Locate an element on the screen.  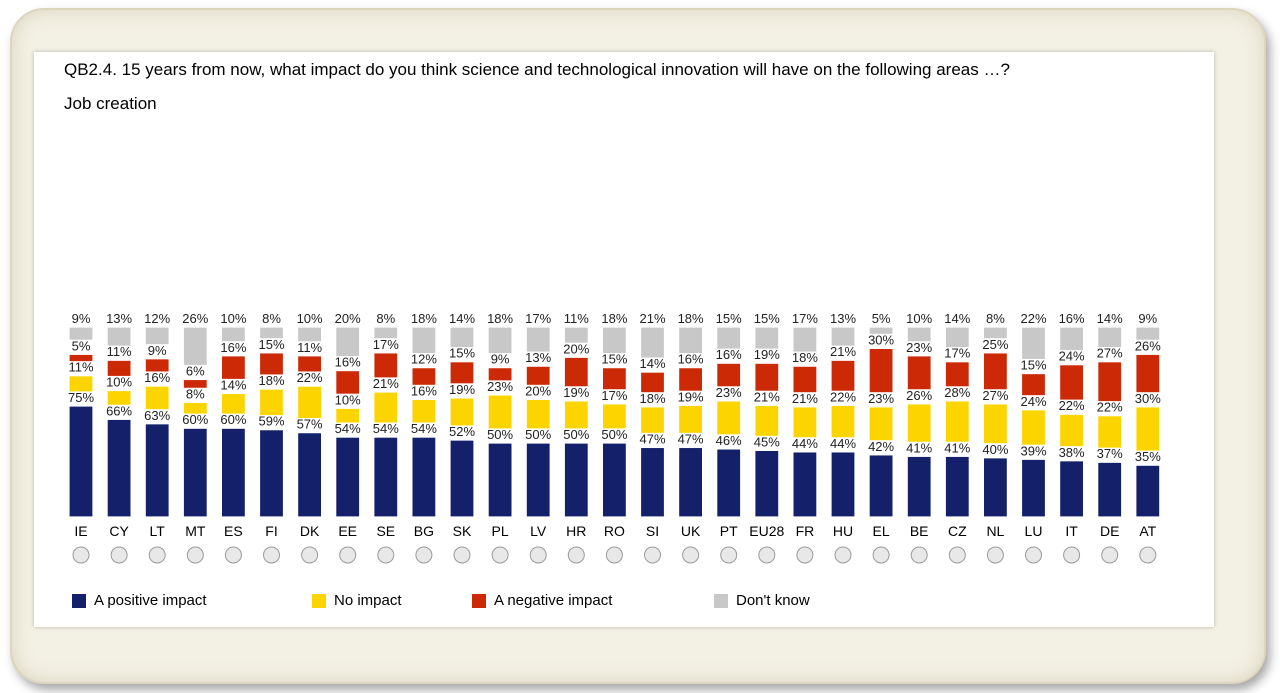
value-label-negative-fr: 18% is located at coordinates (805, 357).